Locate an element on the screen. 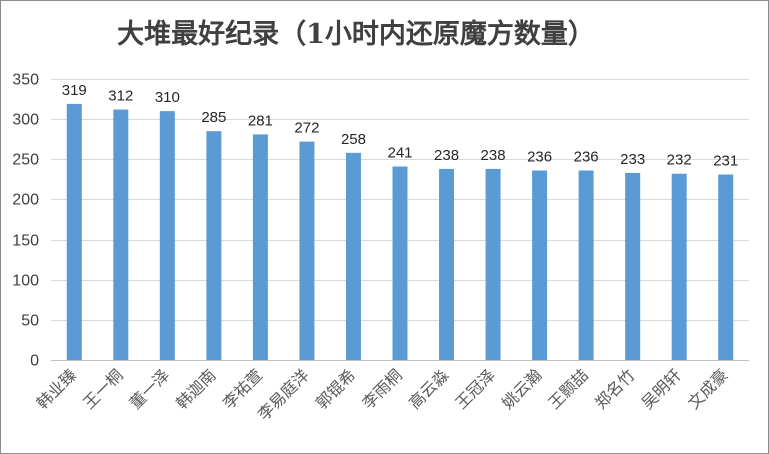 Image resolution: width=769 pixels, height=454 pixels. data-label: 285 is located at coordinates (213, 117).